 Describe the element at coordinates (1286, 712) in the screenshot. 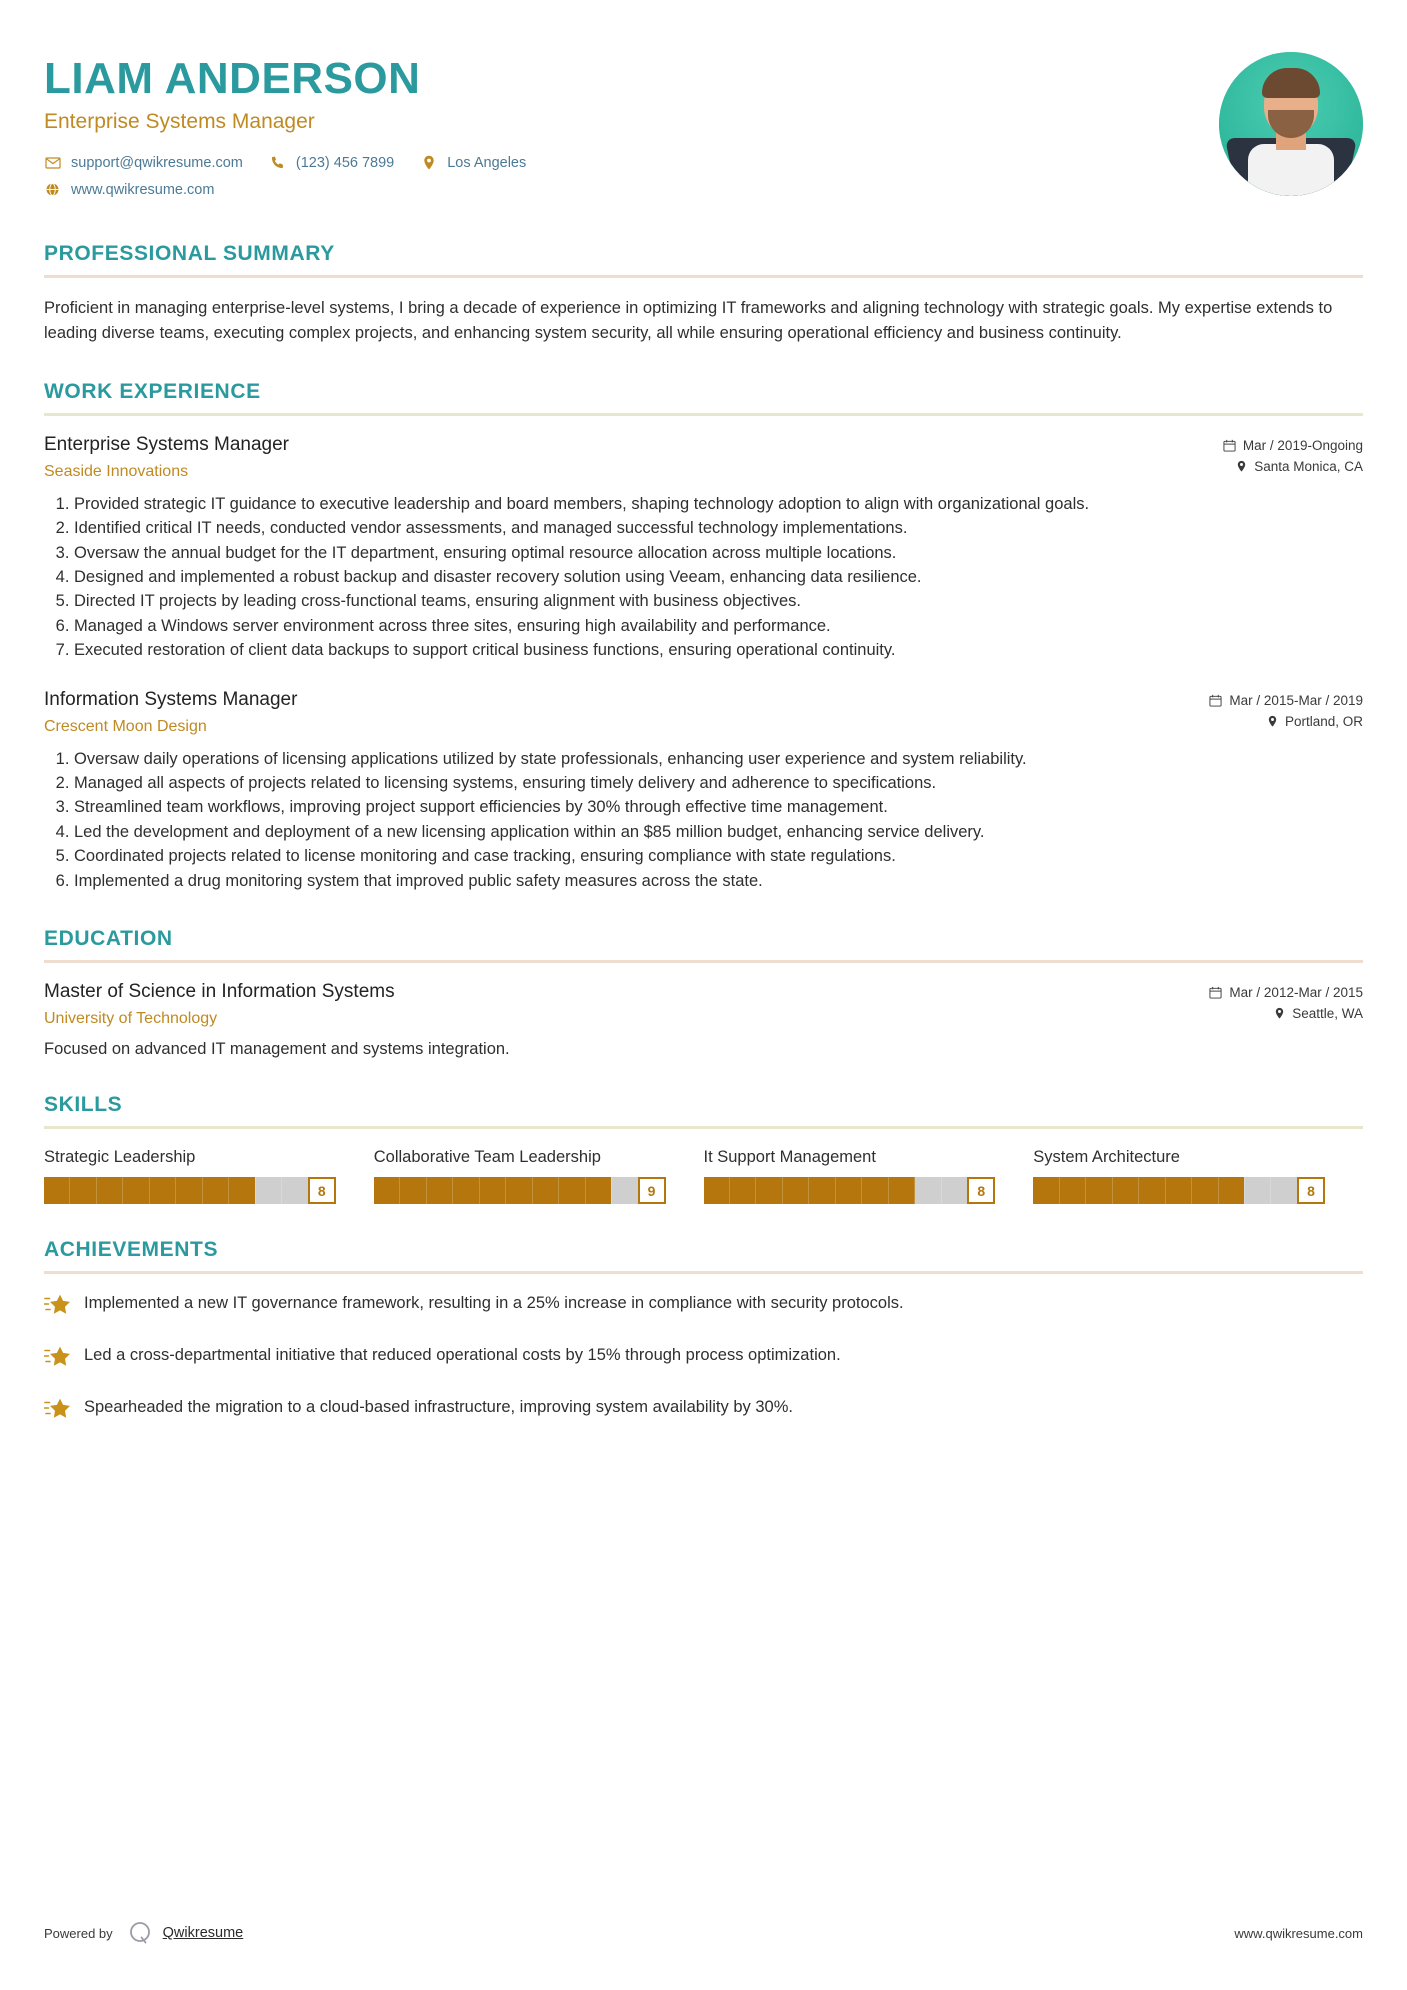

I see `work-entry-meta: Mar / 2015-Mar / 2019 Portland, OR` at that location.